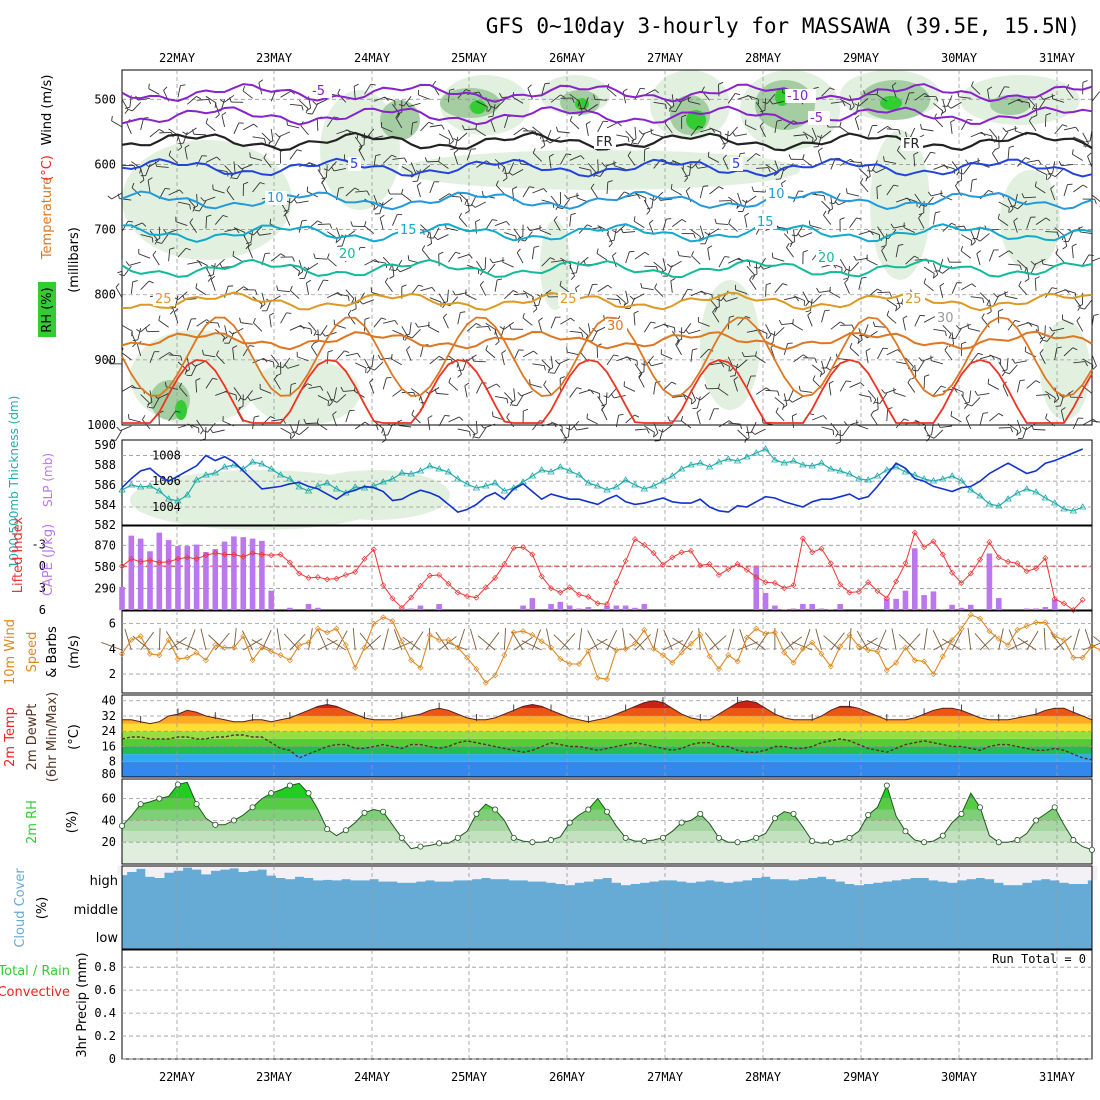 Image resolution: width=1100 pixels, height=1100 pixels. Describe the element at coordinates (105, 164) in the screenshot. I see `pressure-tick: 600` at that location.